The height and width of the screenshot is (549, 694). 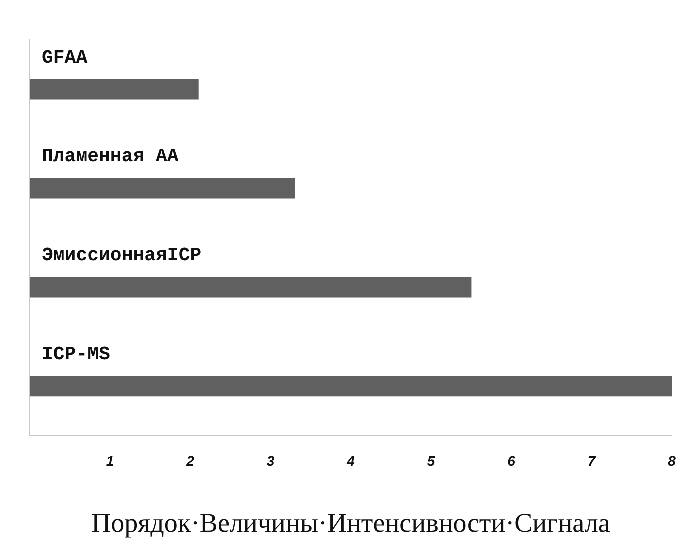 I want to click on x-tick-label: 6, so click(x=512, y=461).